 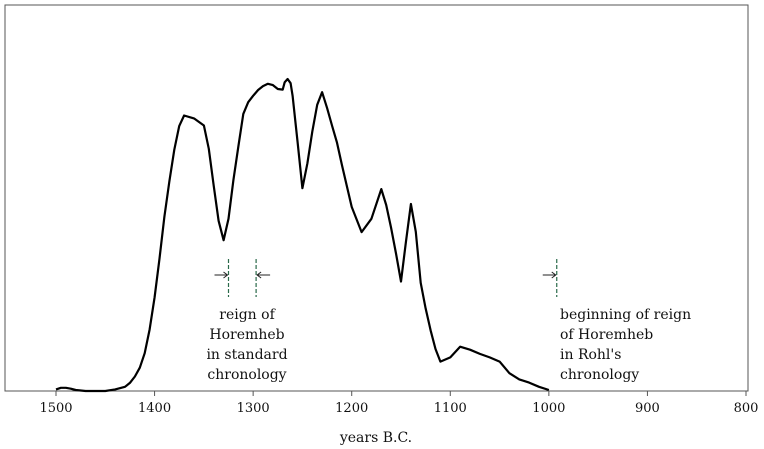 What do you see at coordinates (647, 408) in the screenshot?
I see `x-tick-label: 900` at bounding box center [647, 408].